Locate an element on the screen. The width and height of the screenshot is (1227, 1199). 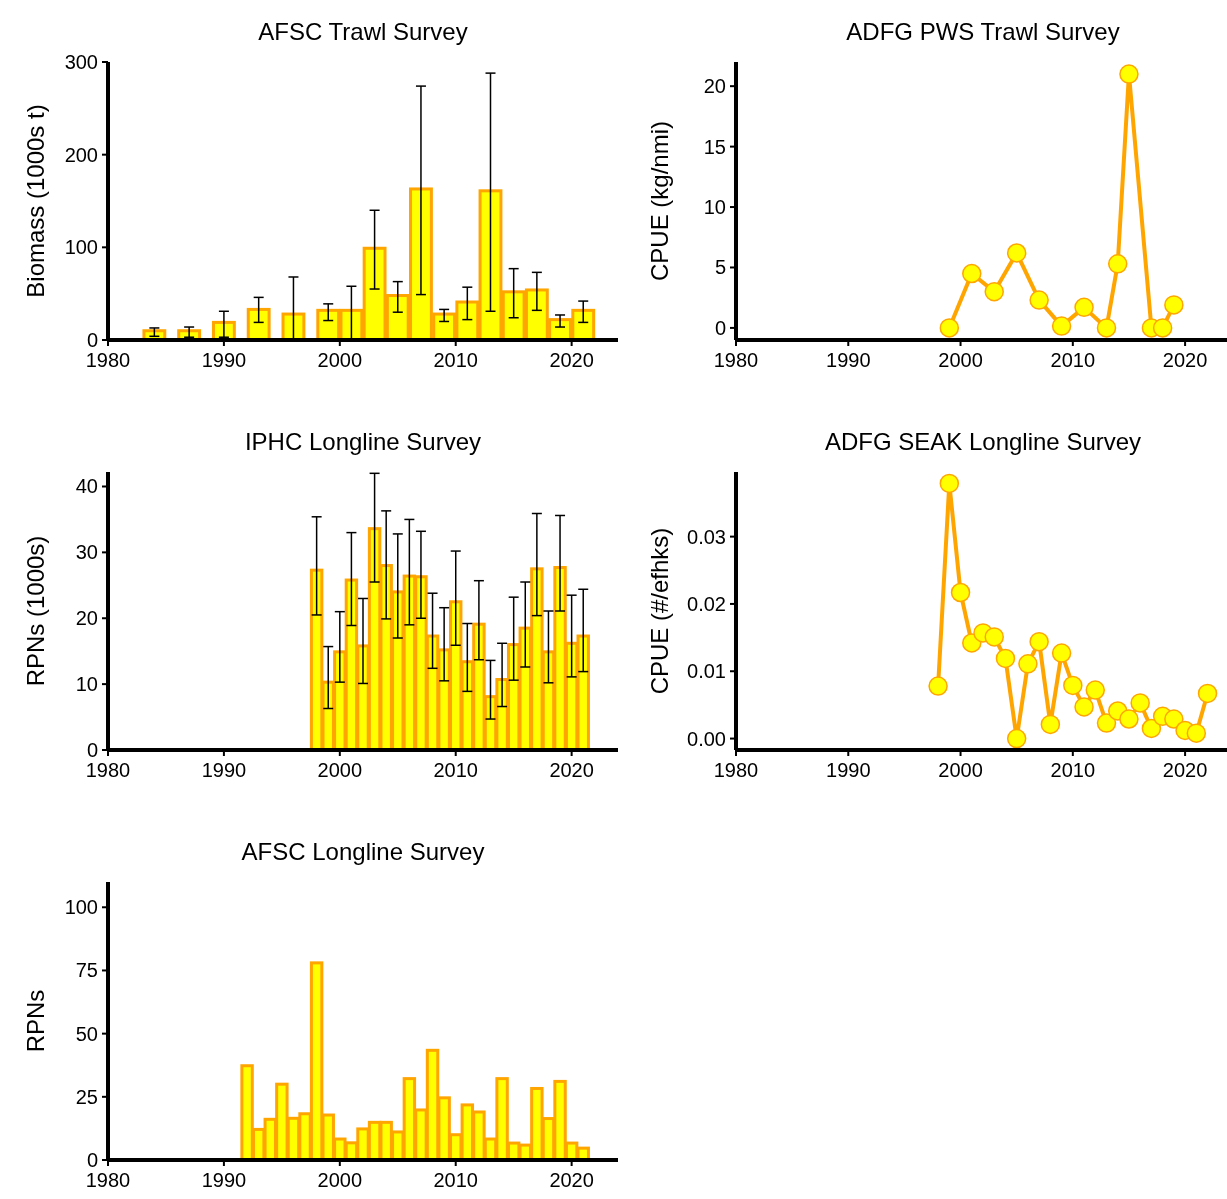
y-tick-label: 200 is located at coordinates (81, 154).